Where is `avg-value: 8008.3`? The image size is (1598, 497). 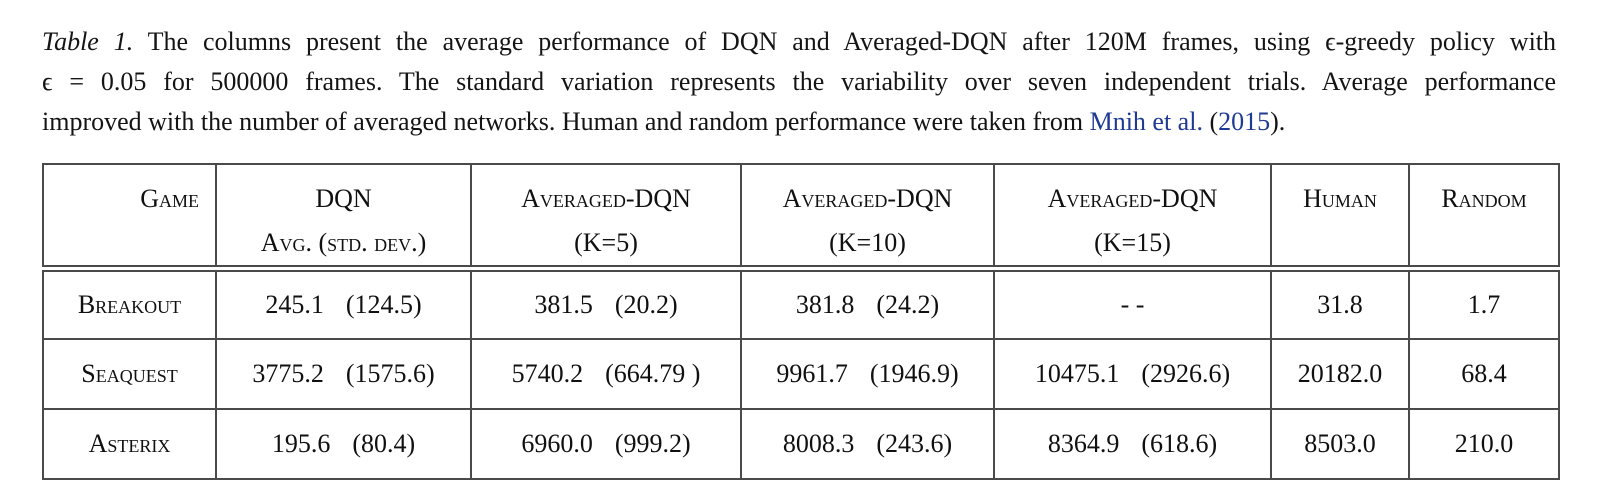
avg-value: 8008.3 is located at coordinates (818, 443).